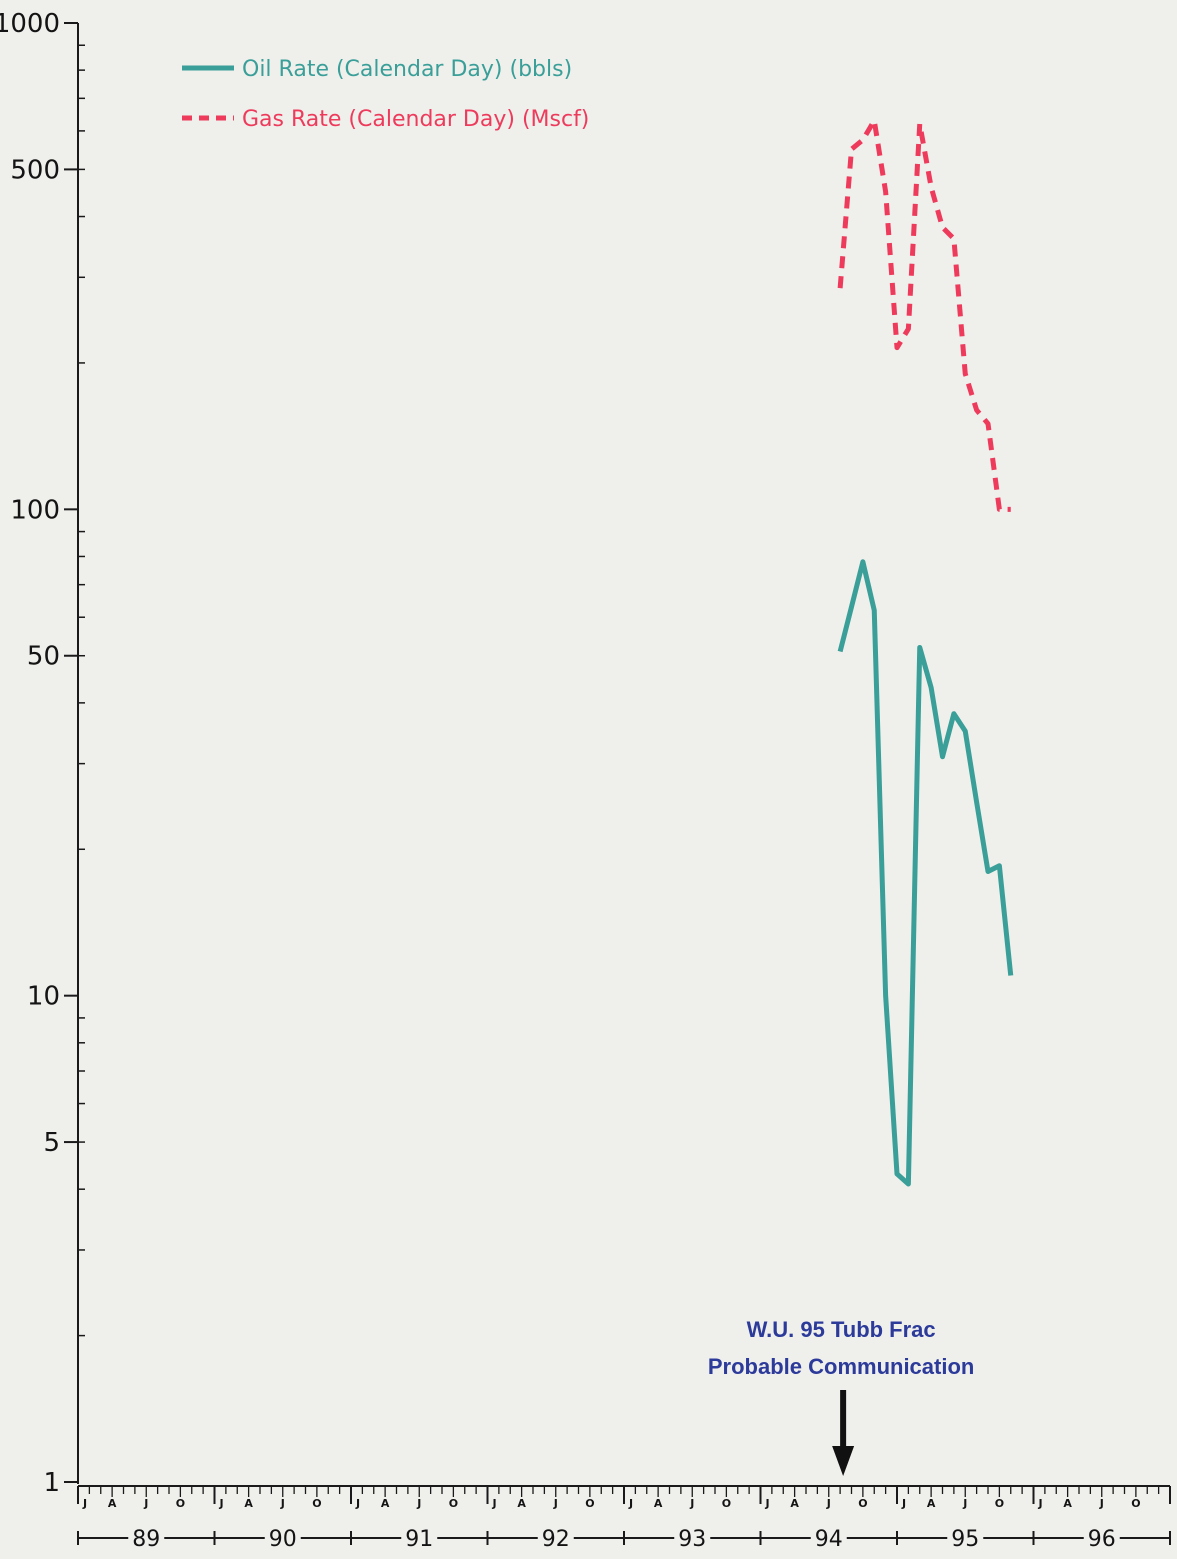 The height and width of the screenshot is (1559, 1177). Describe the element at coordinates (841, 1329) in the screenshot. I see `annotation-text: W.U. 95 Tubb Frac` at that location.